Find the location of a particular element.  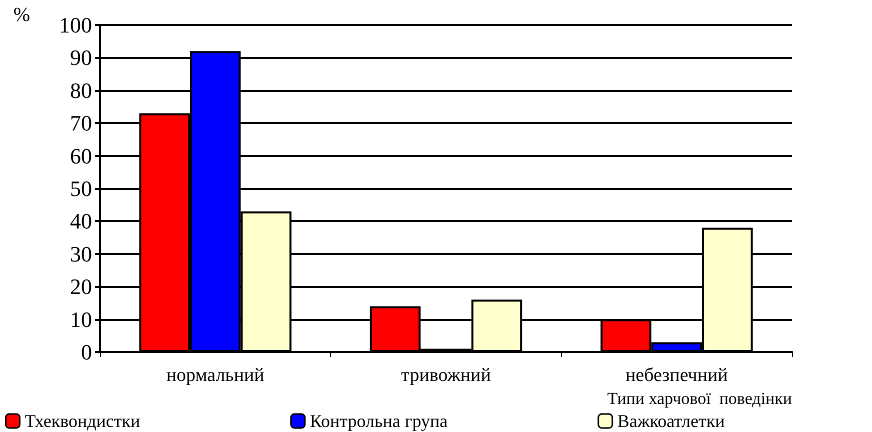

y-tick-label: 60 is located at coordinates (81, 155).